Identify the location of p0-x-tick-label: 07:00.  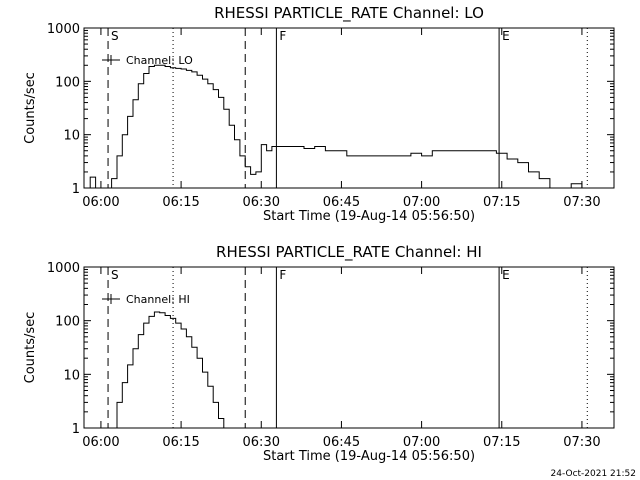
(421, 202).